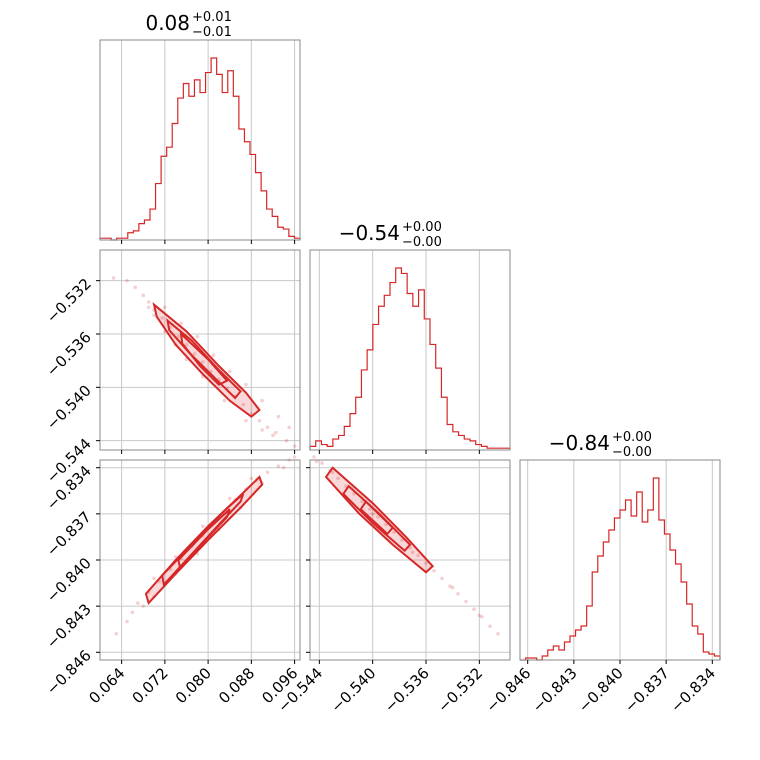  What do you see at coordinates (106, 685) in the screenshot?
I see `x-tick-label: 0.064` at bounding box center [106, 685].